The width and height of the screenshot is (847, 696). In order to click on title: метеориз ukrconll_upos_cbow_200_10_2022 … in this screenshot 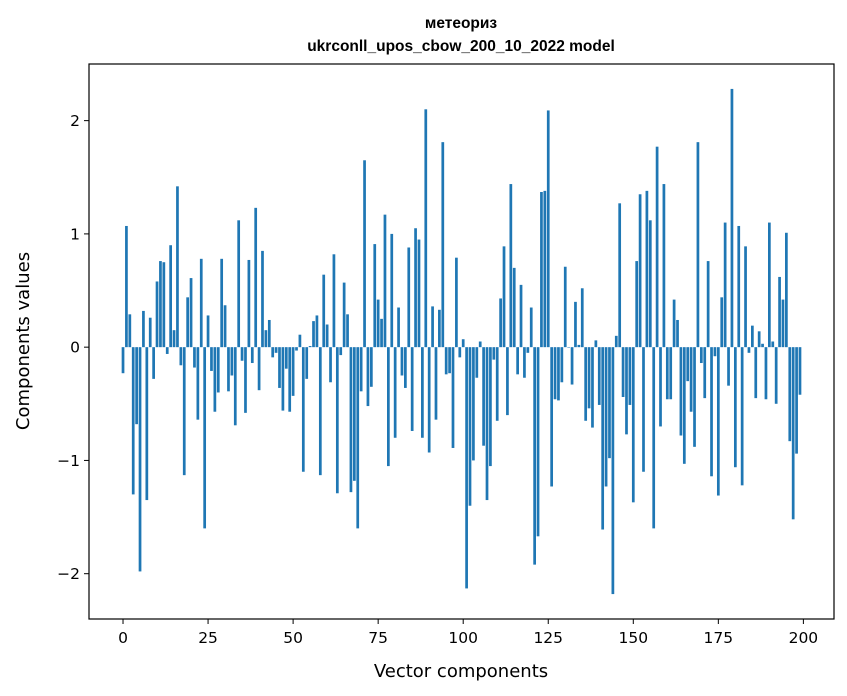, I will do `click(461, 35)`.